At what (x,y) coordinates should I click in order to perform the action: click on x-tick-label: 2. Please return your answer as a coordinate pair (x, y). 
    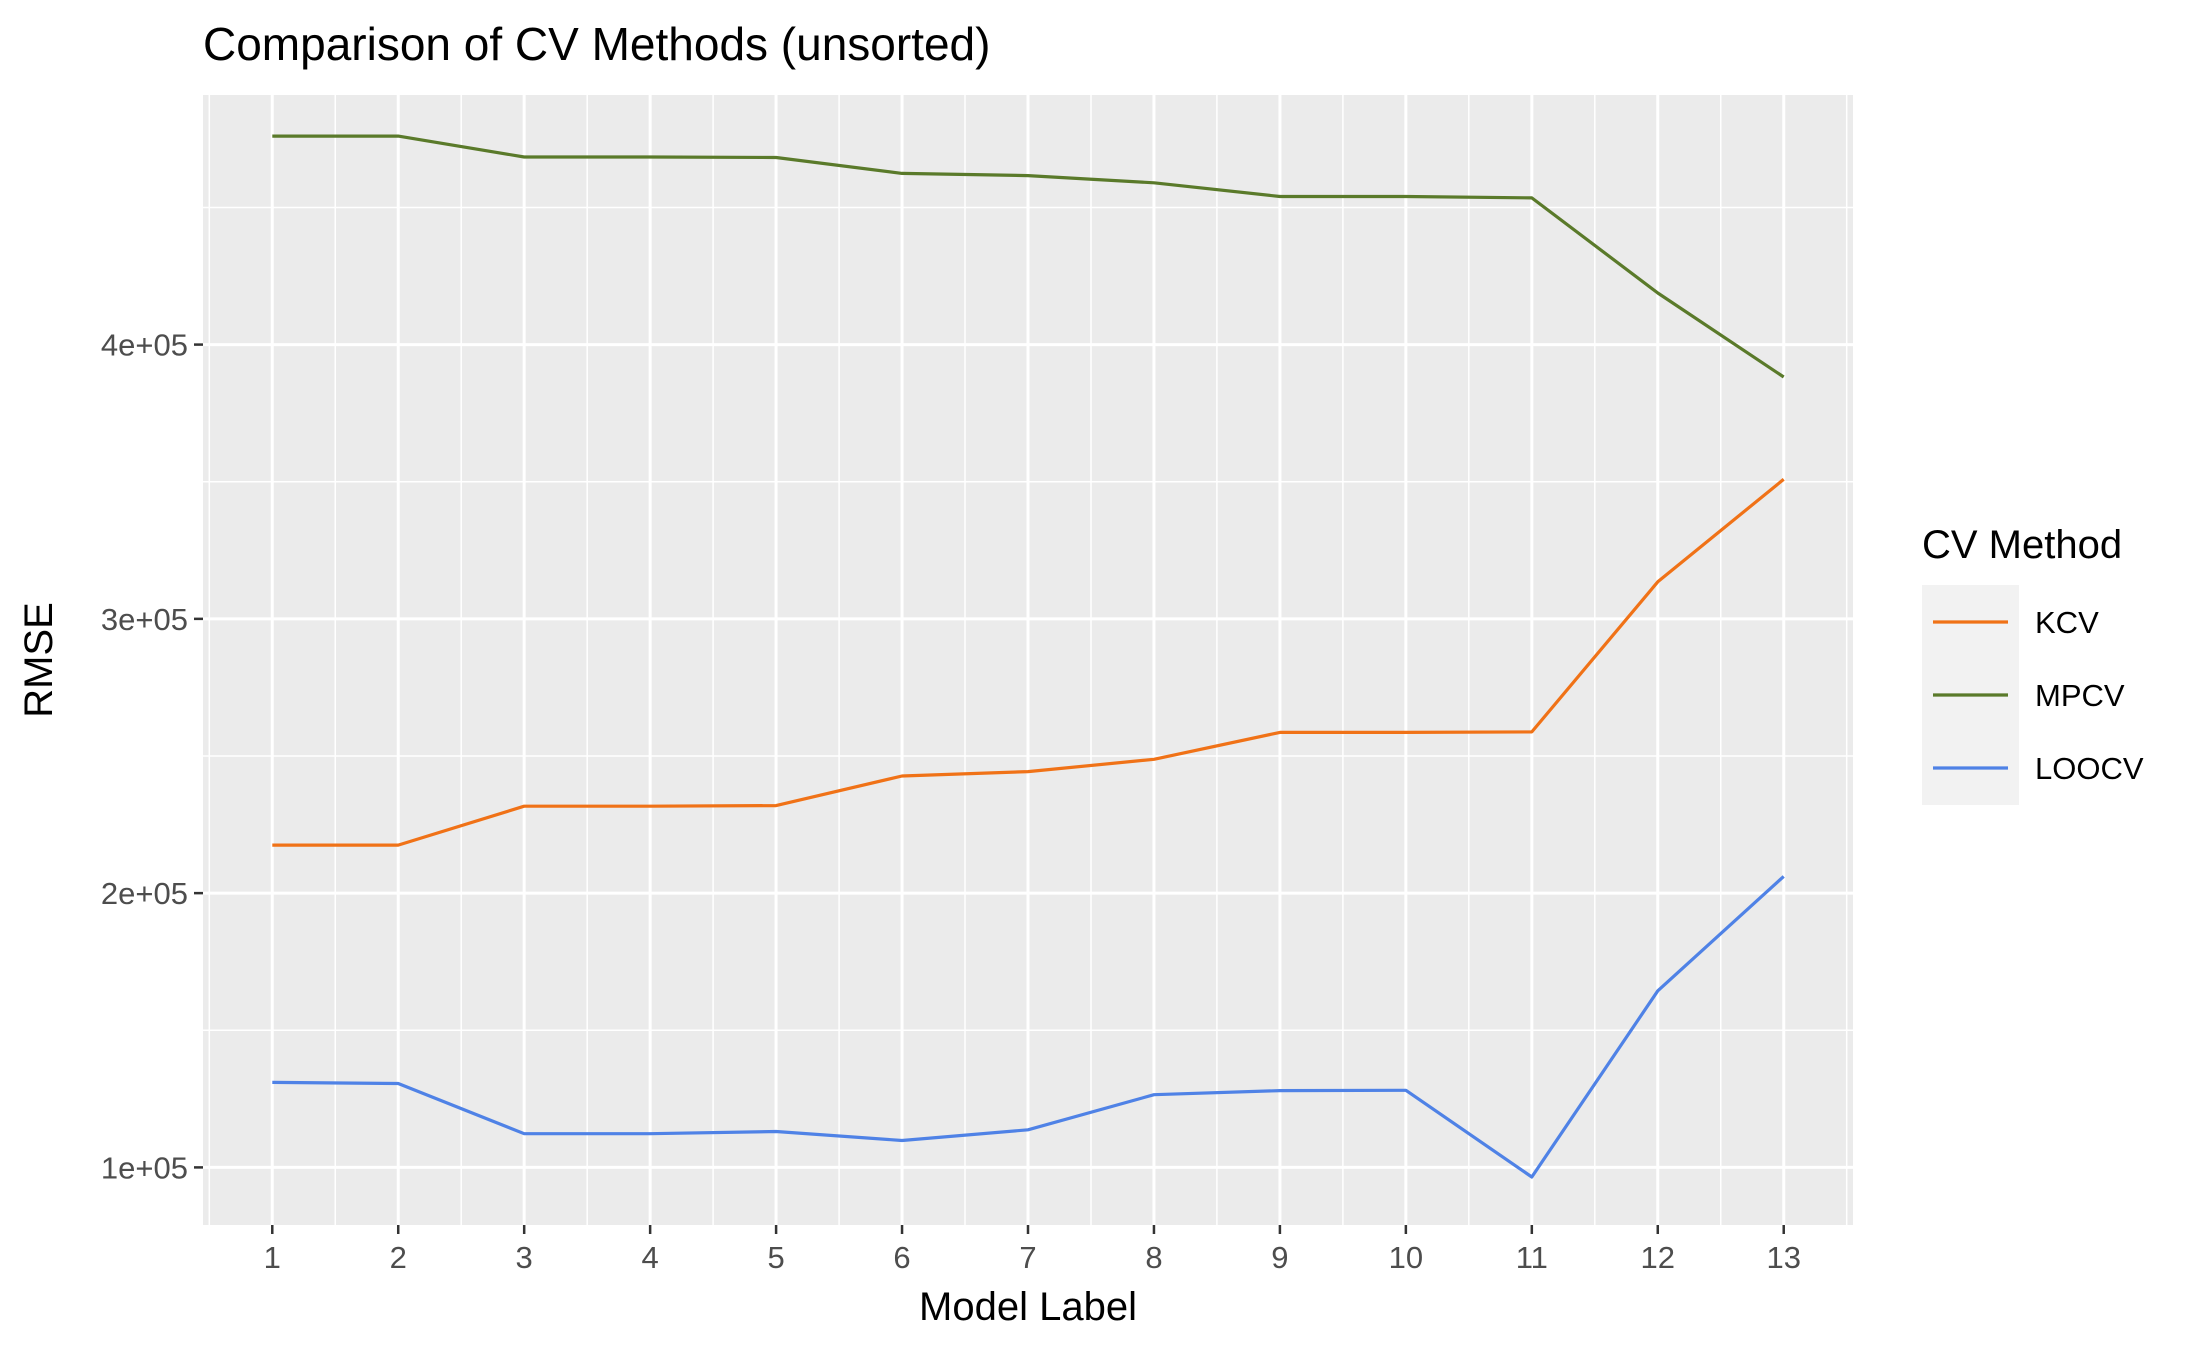
    Looking at the image, I should click on (398, 1257).